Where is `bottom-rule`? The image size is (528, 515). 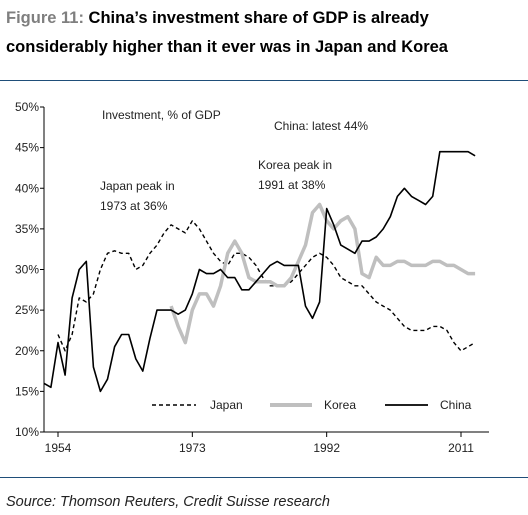 bottom-rule is located at coordinates (264, 477).